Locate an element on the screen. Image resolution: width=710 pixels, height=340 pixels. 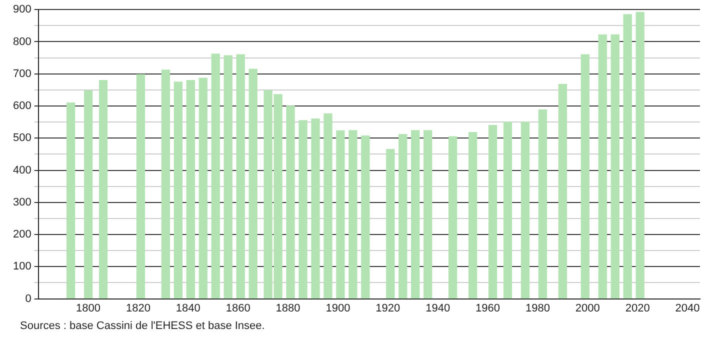
x-tick-label: 1960 is located at coordinates (488, 308).